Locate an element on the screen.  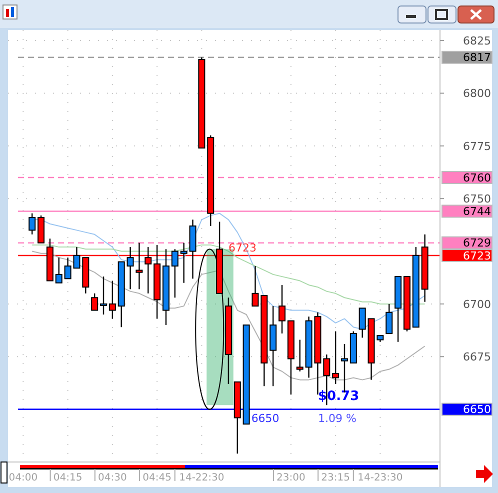
x-tick-label: 23:15 is located at coordinates (335, 478).